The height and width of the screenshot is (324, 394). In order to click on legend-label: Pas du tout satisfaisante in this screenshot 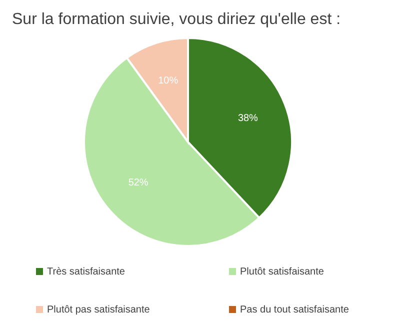, I will do `click(295, 310)`.